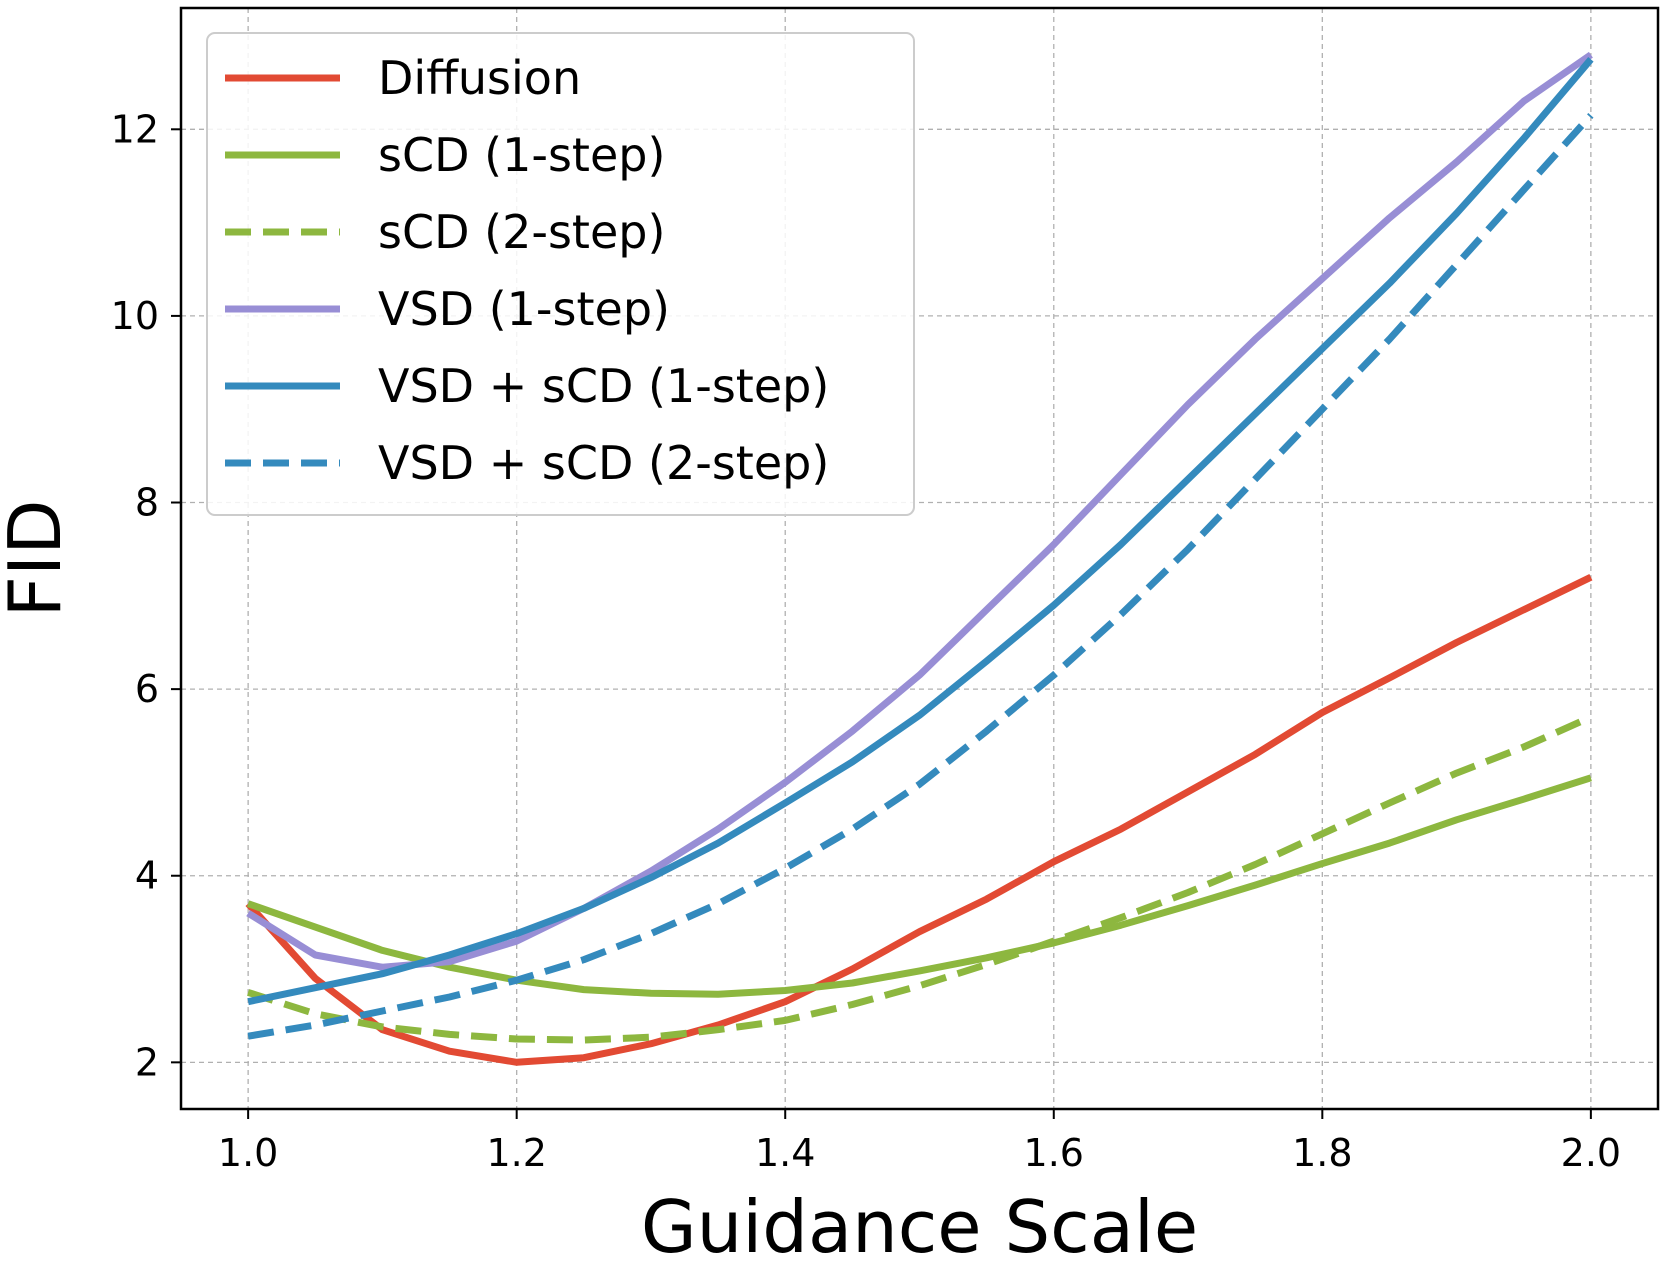 The image size is (1662, 1262). What do you see at coordinates (521, 232) in the screenshot?
I see `legend-label: sCD (2-step)` at bounding box center [521, 232].